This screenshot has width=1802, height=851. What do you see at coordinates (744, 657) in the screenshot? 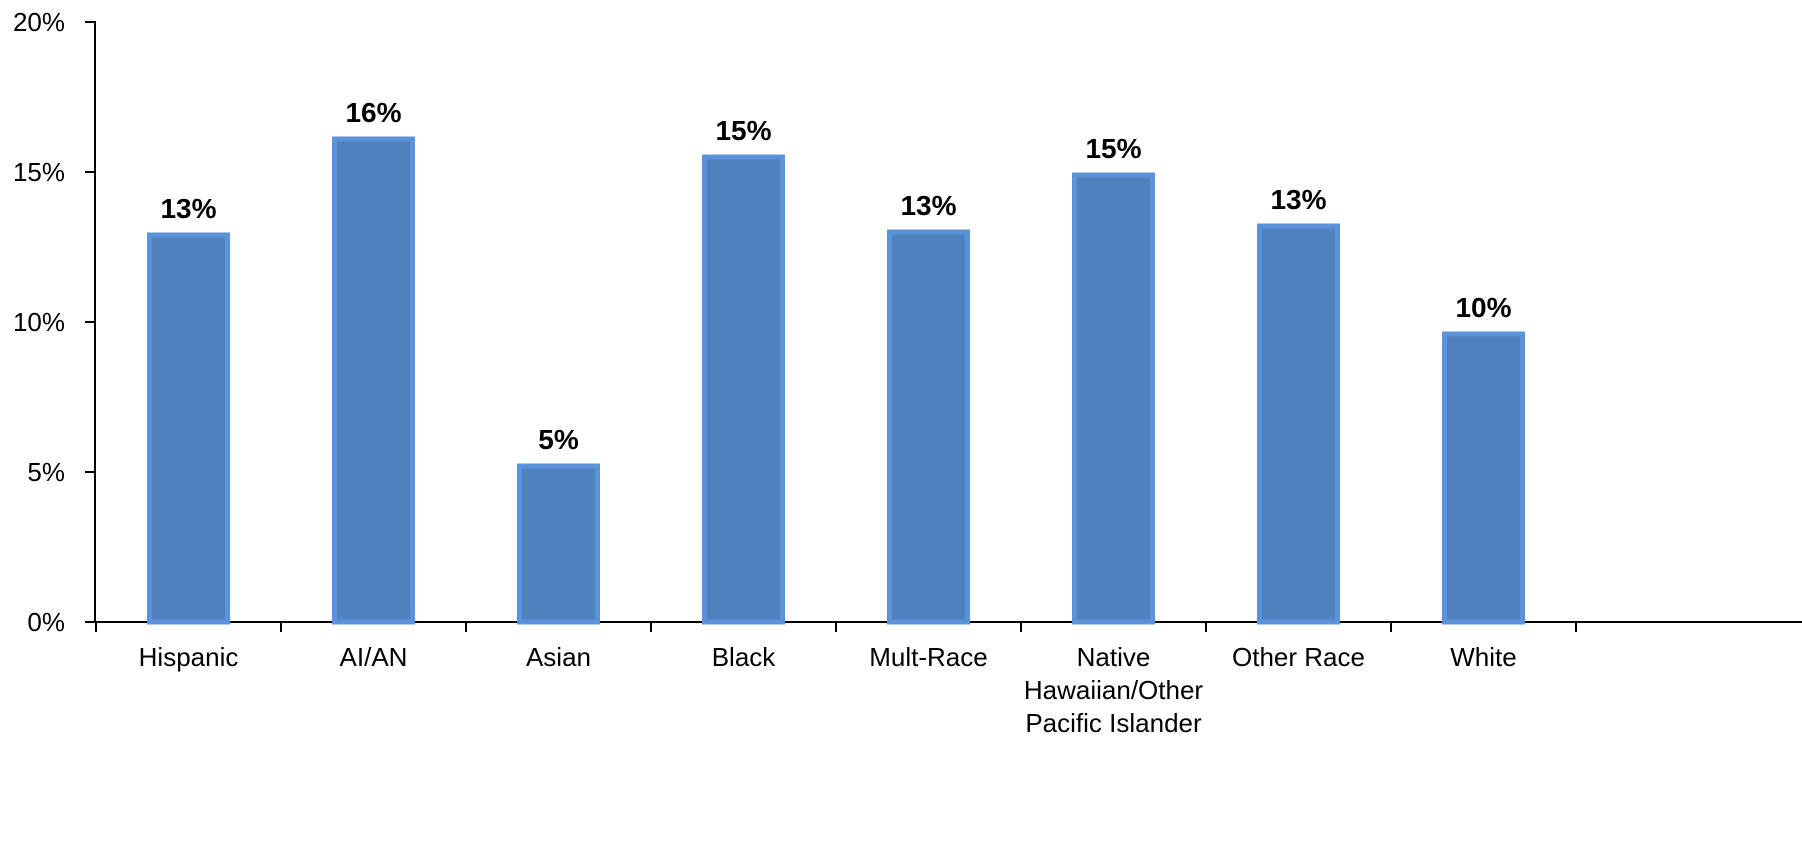
I see `x-category-label: Black` at bounding box center [744, 657].